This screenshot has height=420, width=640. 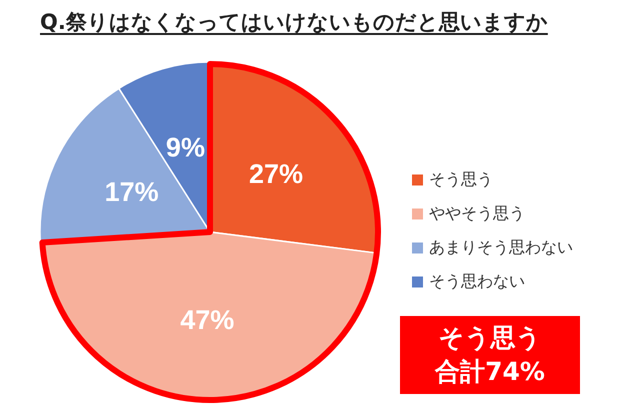 I want to click on data-label: 47%, so click(x=207, y=319).